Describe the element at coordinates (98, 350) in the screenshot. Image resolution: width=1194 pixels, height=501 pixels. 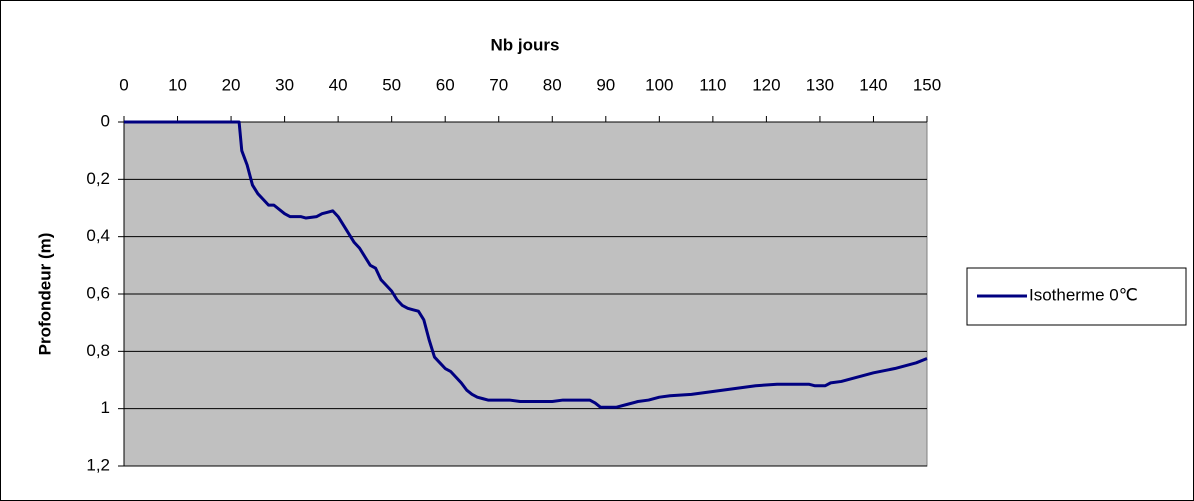
I see `y-tick-label: 0,8` at that location.